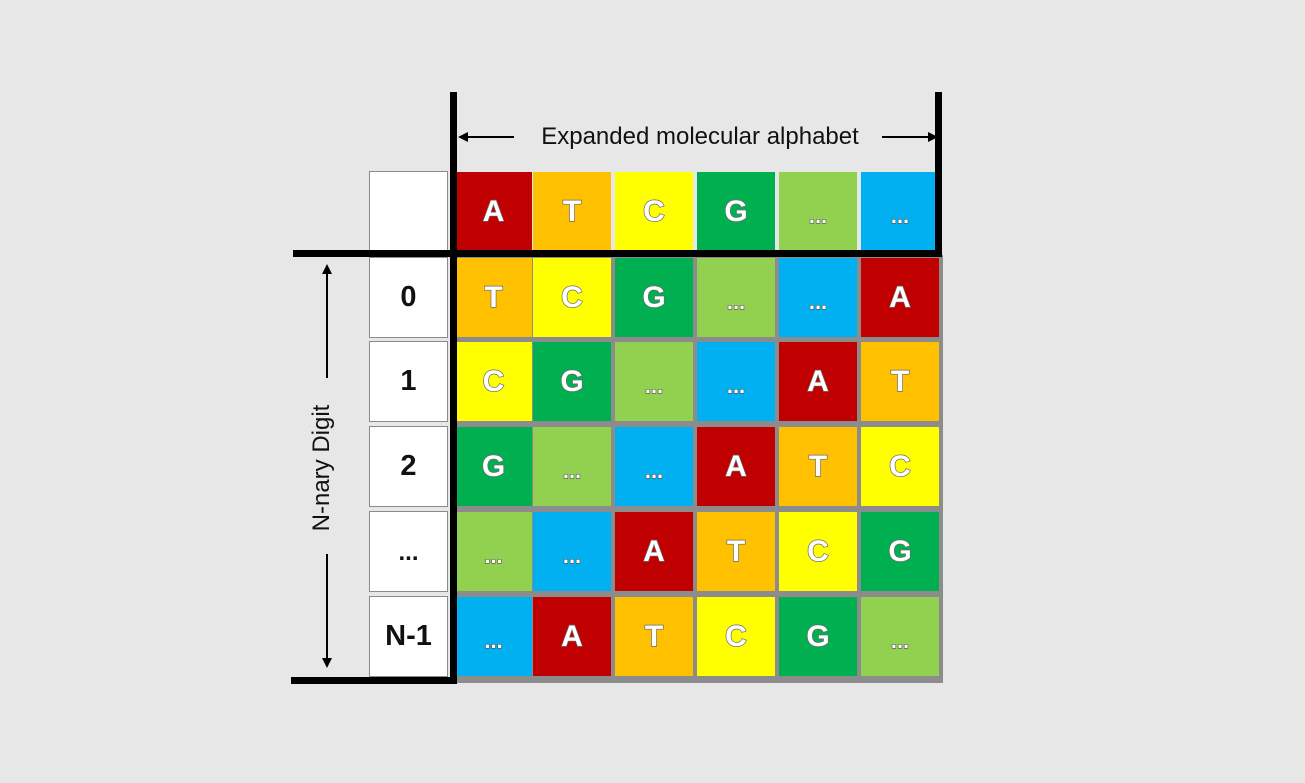  I want to click on digit-cell: N-1, so click(408, 636).